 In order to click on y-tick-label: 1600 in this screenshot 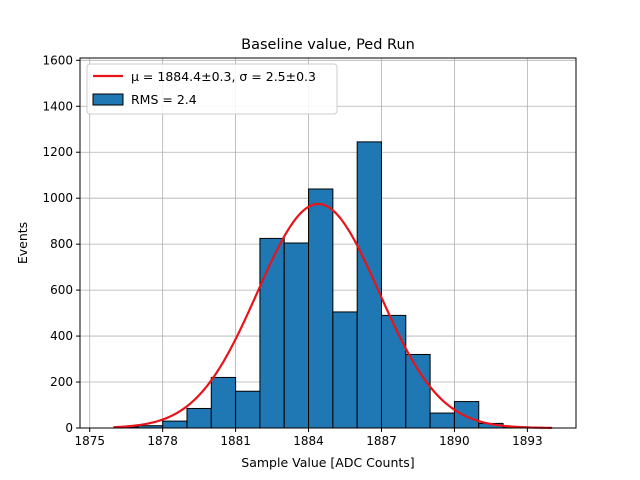, I will do `click(57, 60)`.